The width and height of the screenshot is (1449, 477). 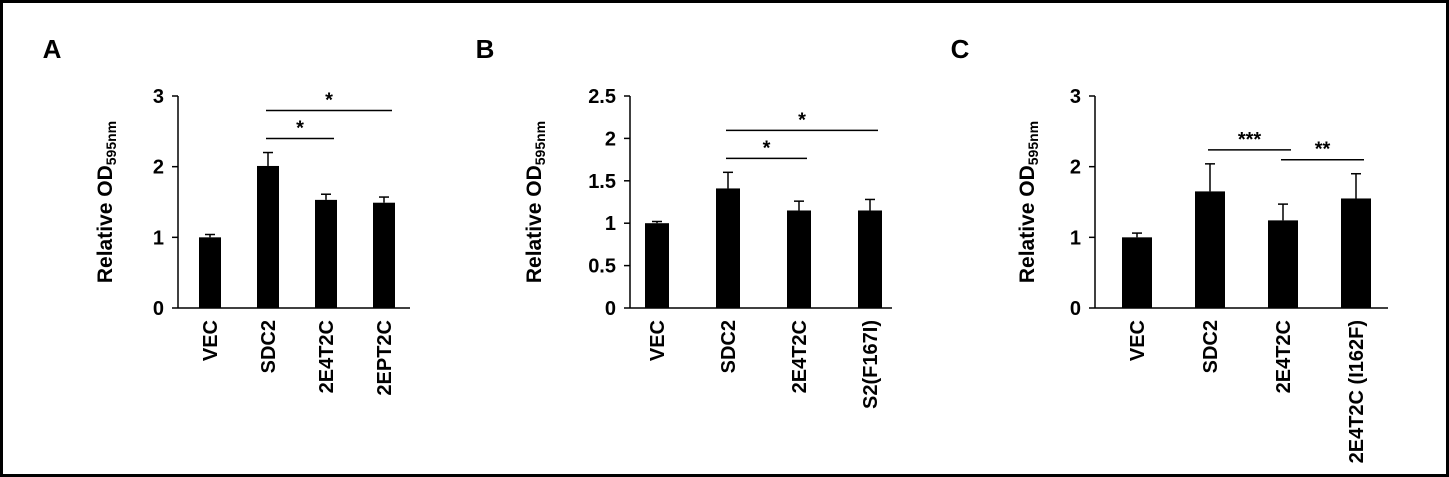 I want to click on y-tick-label: 1.5, so click(x=602, y=182).